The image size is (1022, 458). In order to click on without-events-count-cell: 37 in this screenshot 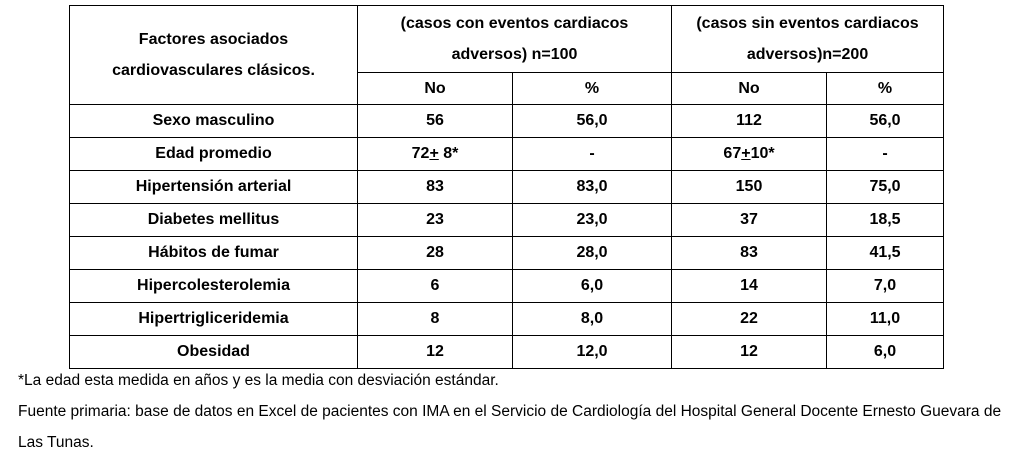, I will do `click(749, 220)`.